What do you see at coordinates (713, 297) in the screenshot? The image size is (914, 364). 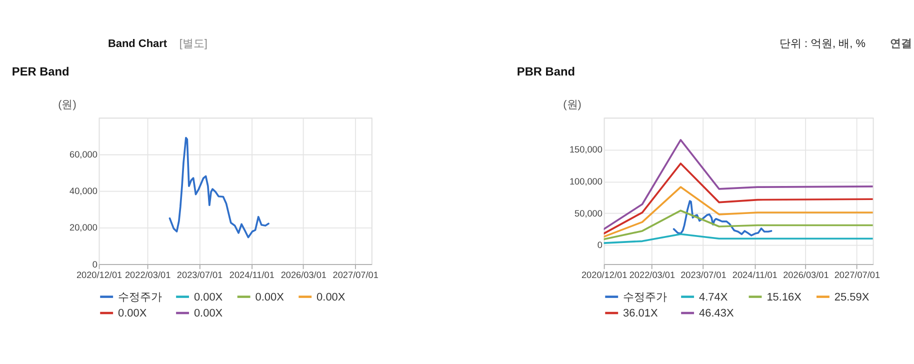 I see `legend-label: 4.74X` at bounding box center [713, 297].